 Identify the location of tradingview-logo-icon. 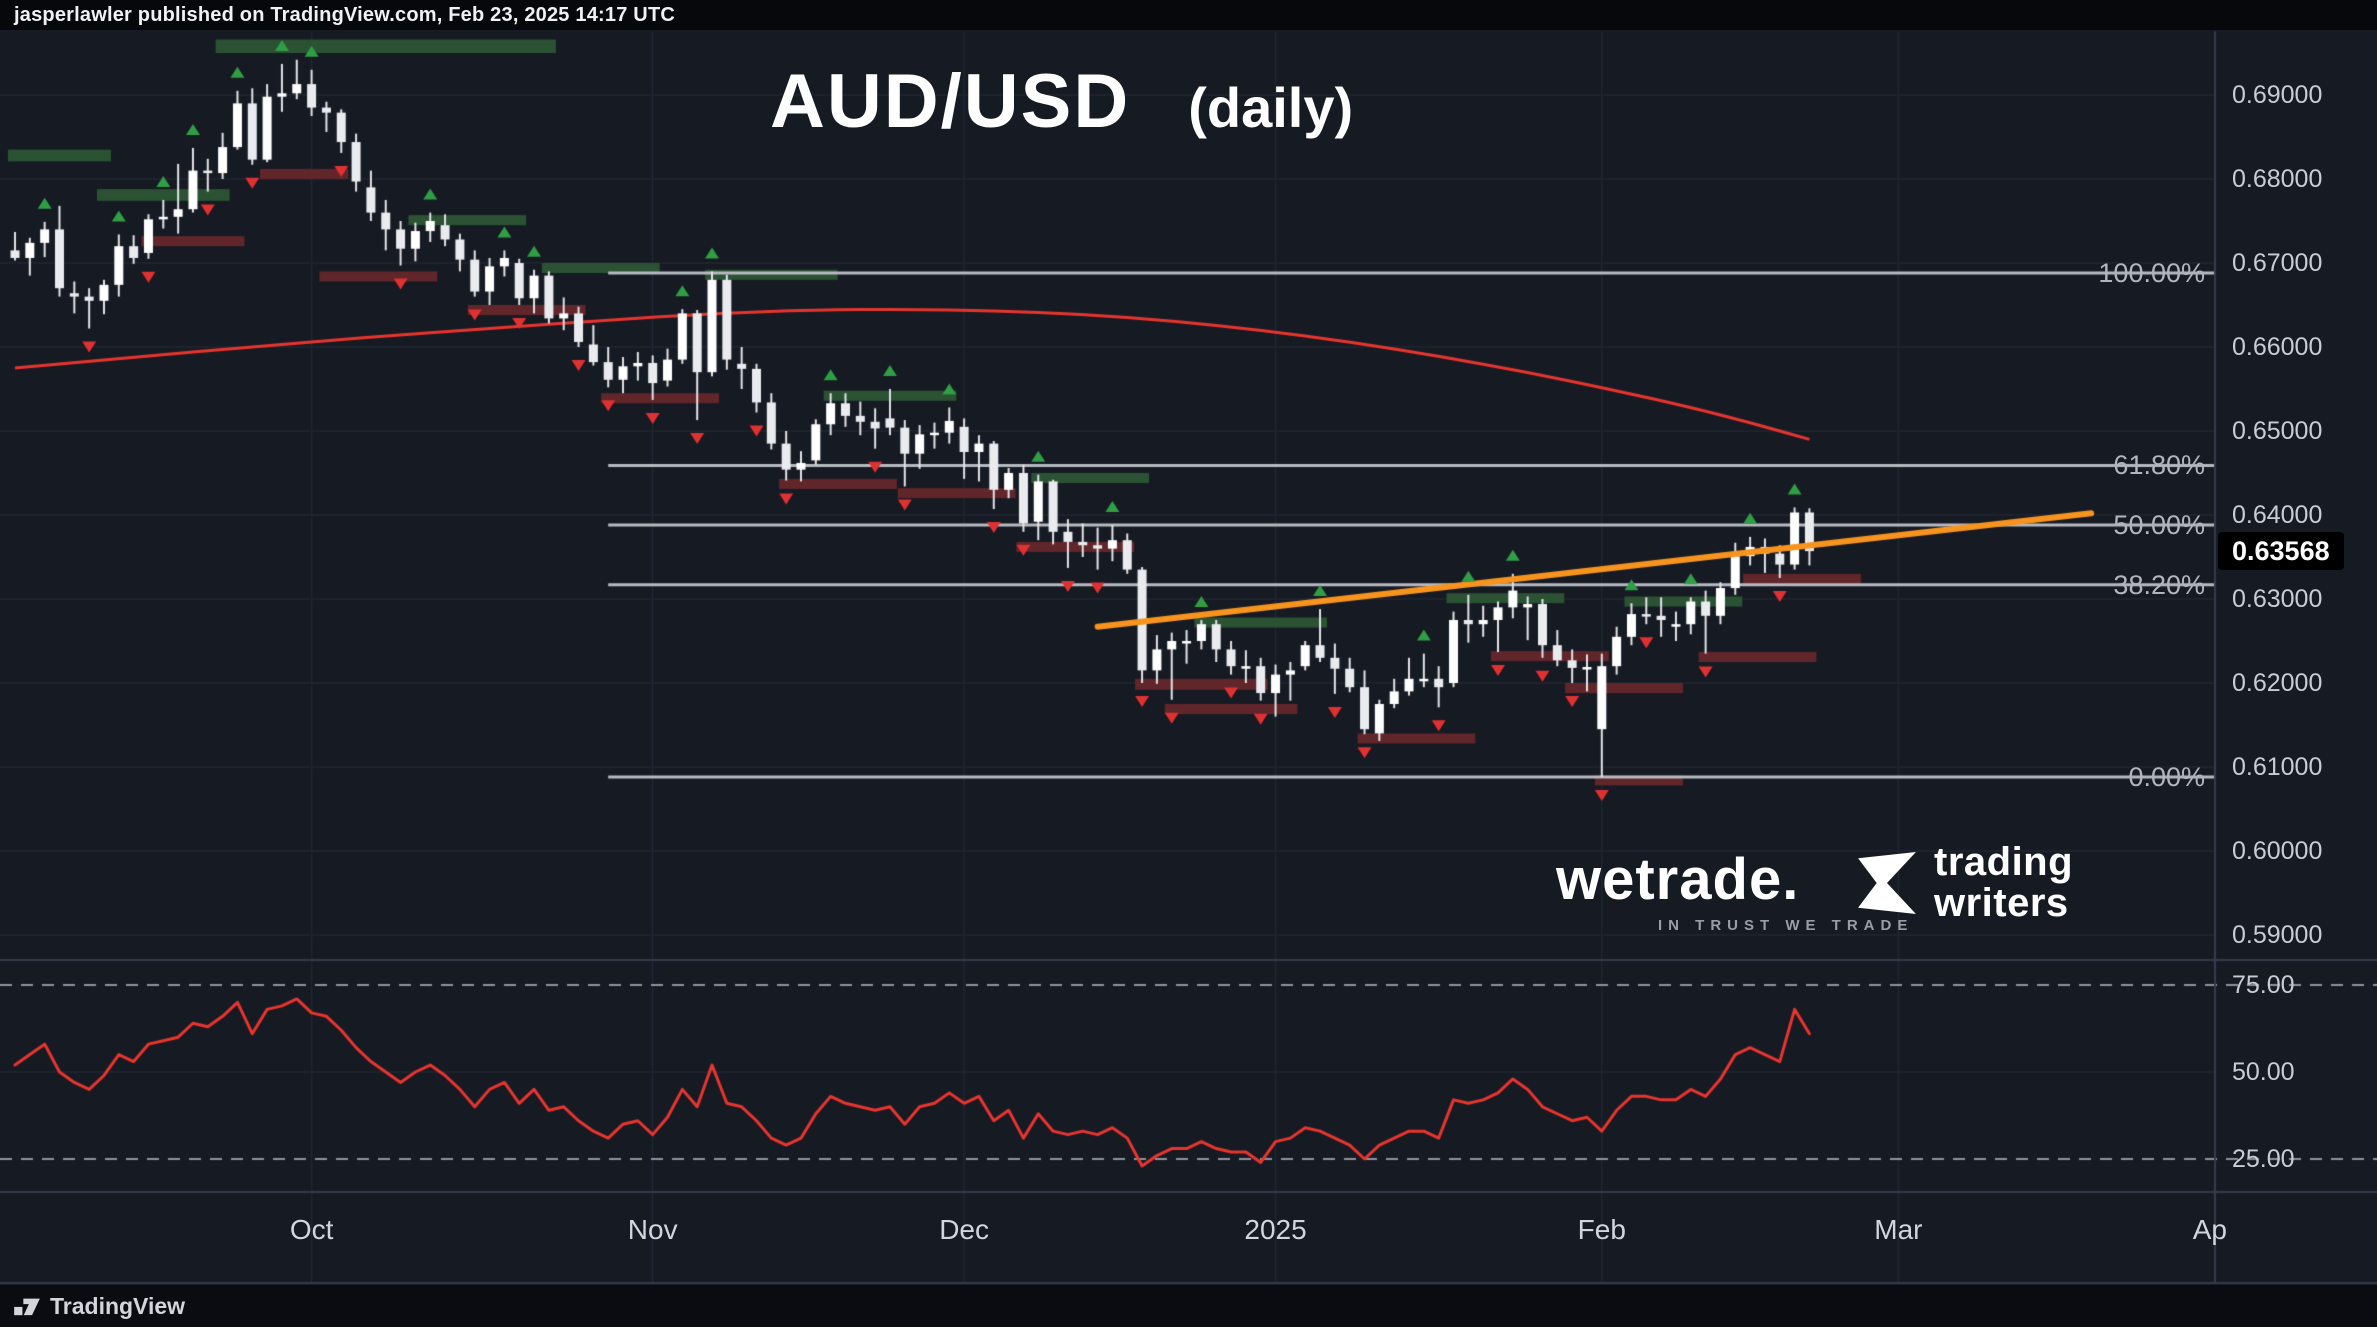
(27, 1307).